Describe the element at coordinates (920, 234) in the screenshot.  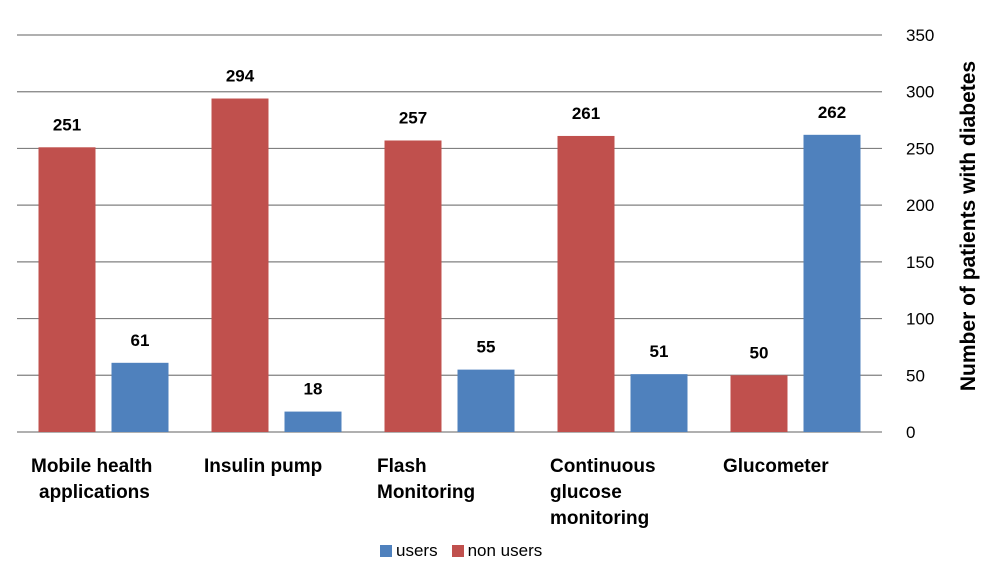
I see `y-axis-tick-labels: 0 50 100 150 200 250 300 350` at that location.